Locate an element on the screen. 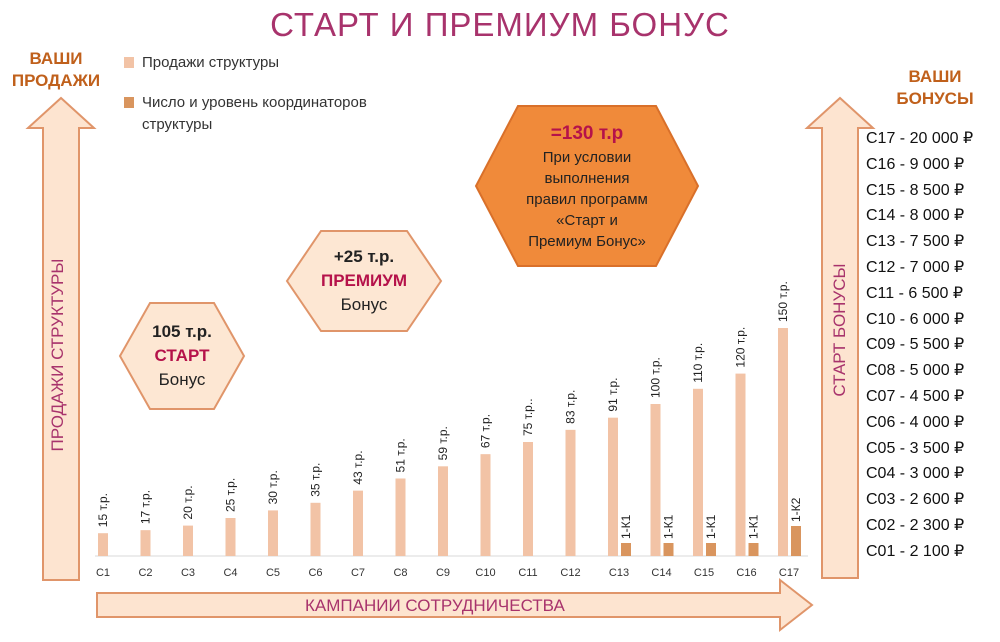 Image resolution: width=1000 pixels, height=642 pixels. legend-item-sales: Продажи структуры is located at coordinates (248, 63).